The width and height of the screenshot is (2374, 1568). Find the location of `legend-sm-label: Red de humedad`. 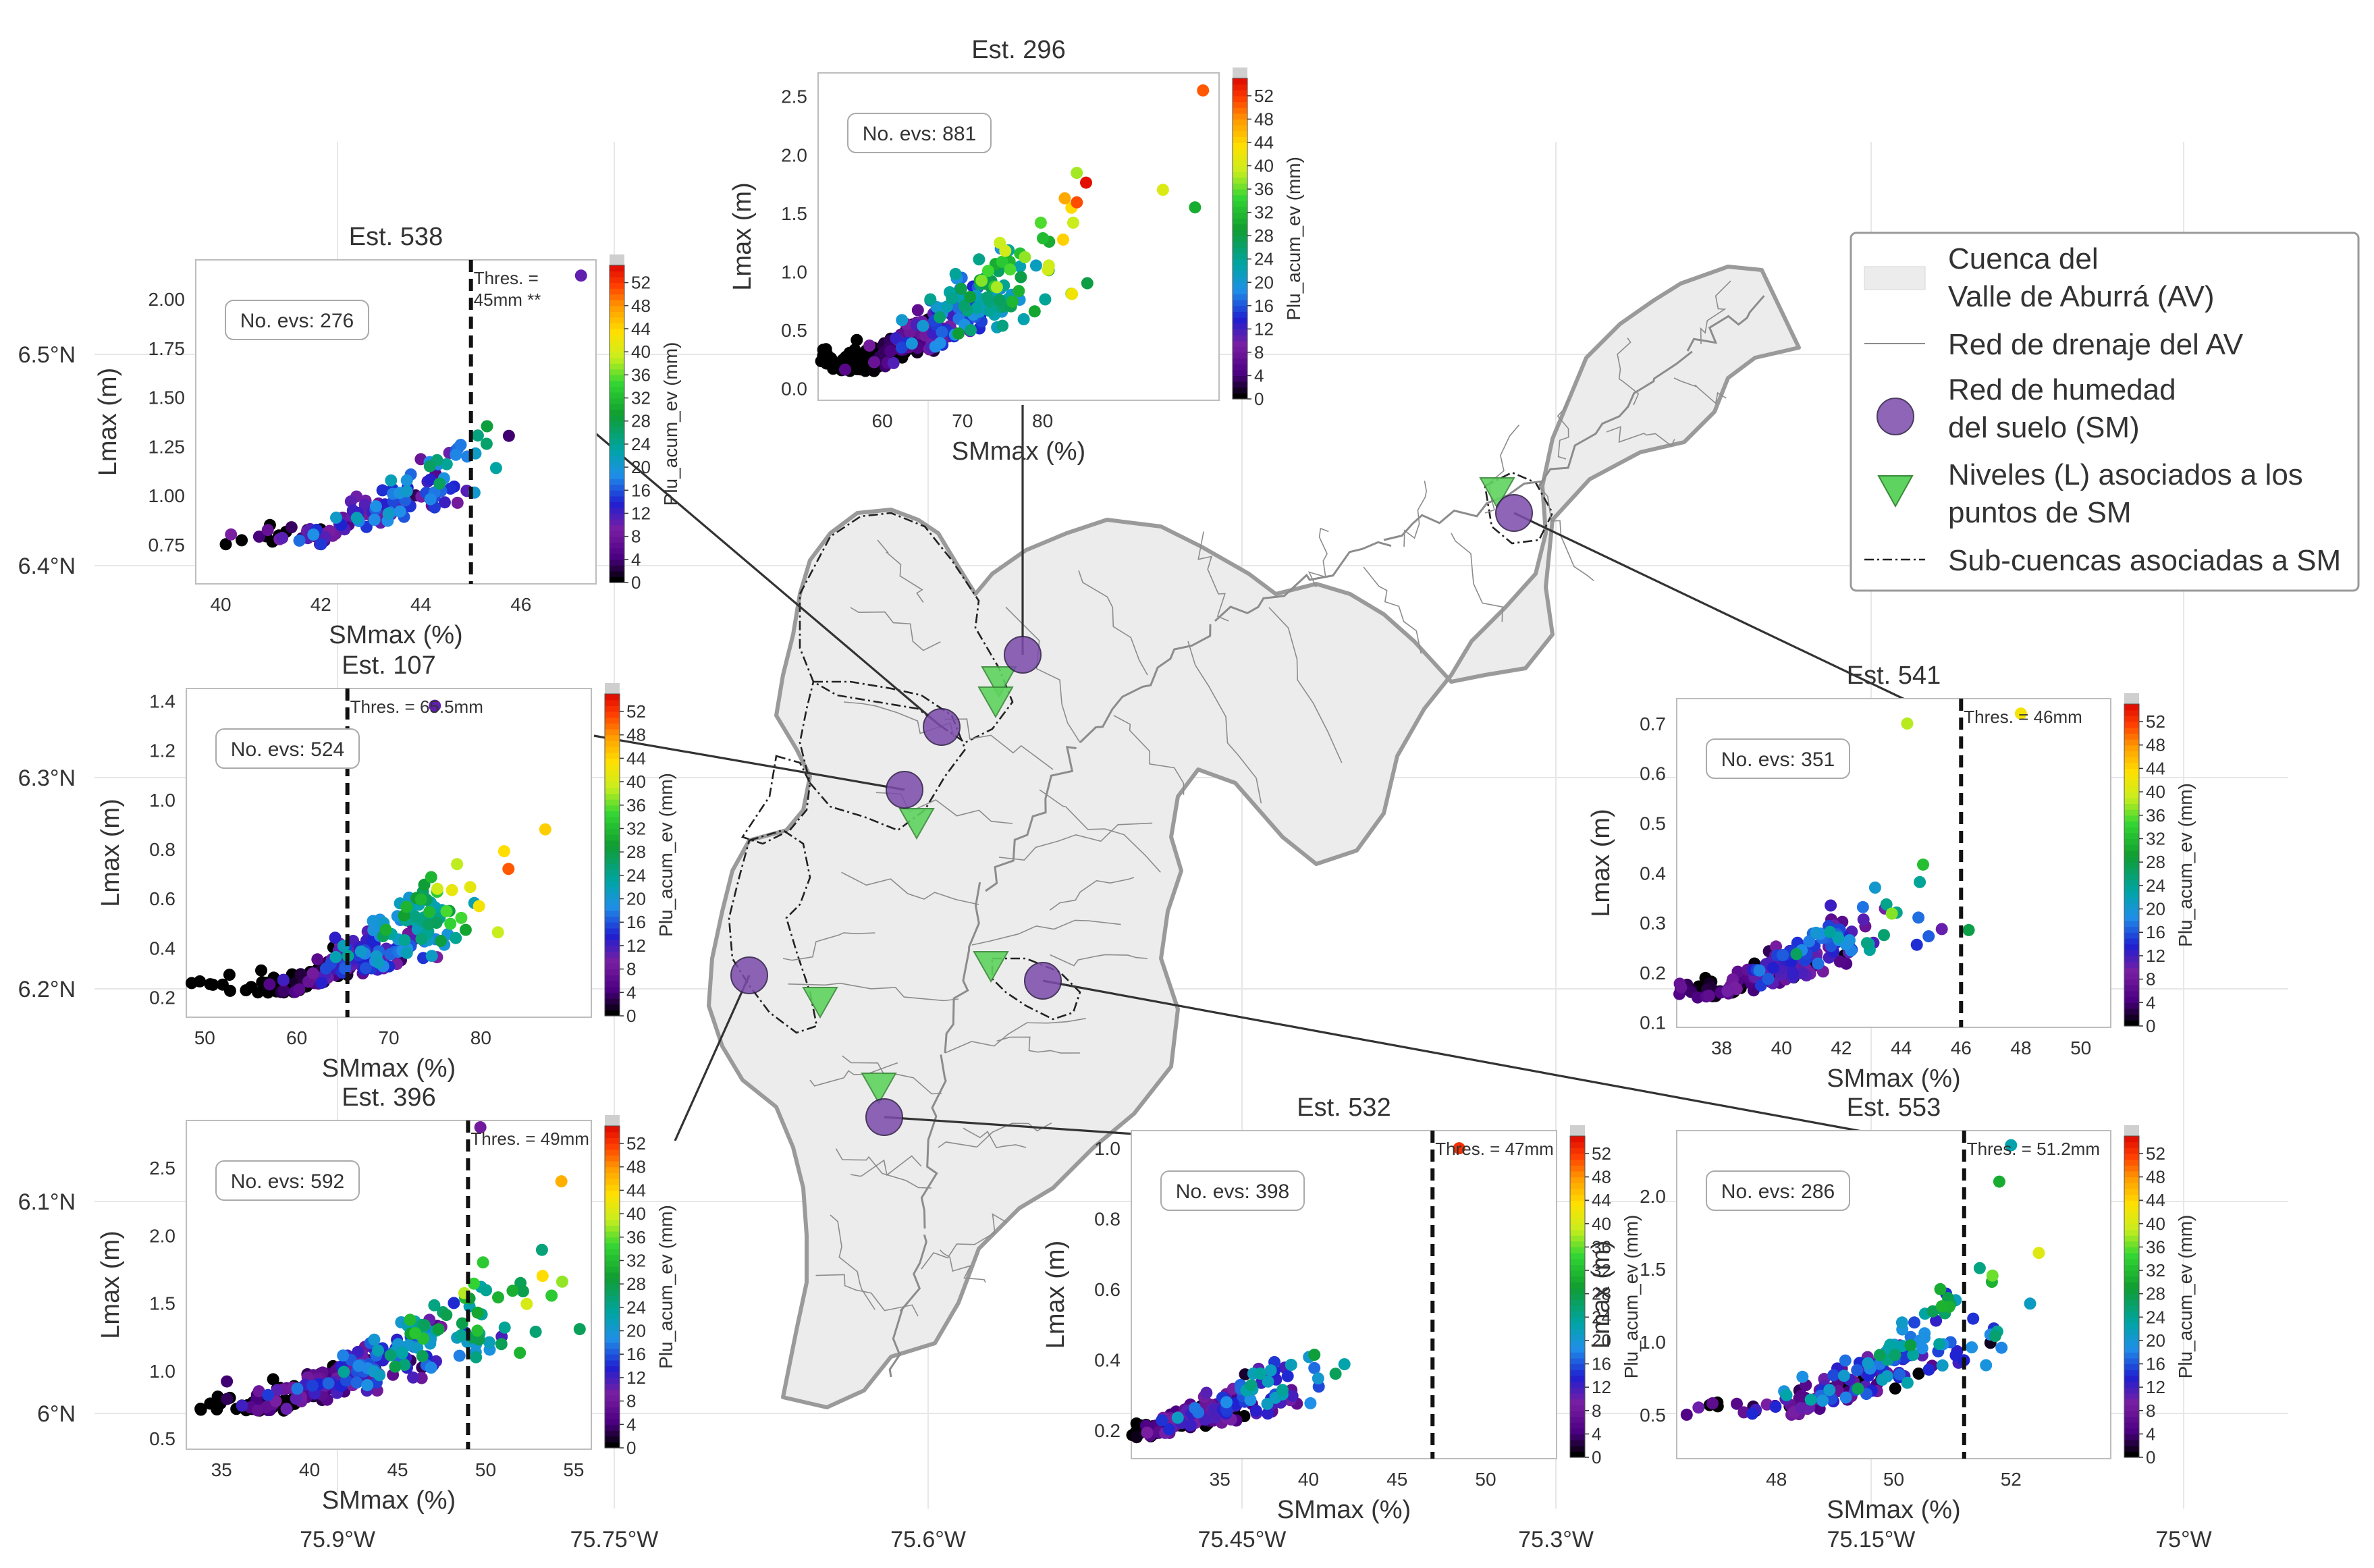

legend-sm-label: Red de humedad is located at coordinates (2062, 389).